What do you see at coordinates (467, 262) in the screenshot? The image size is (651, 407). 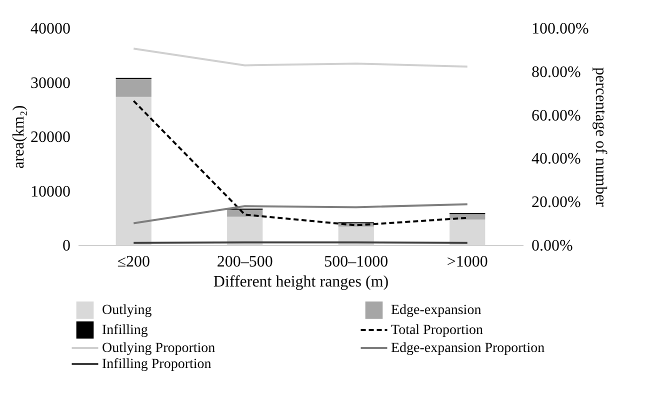 I see `x-tick-label: >1000` at bounding box center [467, 262].